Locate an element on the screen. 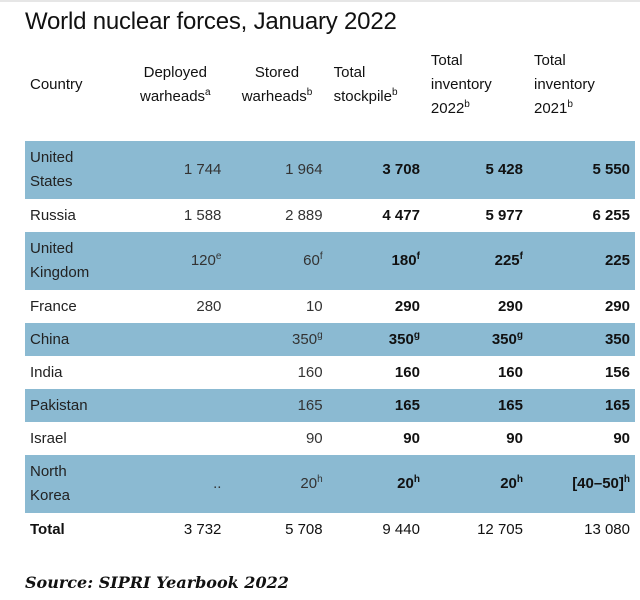 The width and height of the screenshot is (640, 600). table-row: India 160 160 160 156 is located at coordinates (330, 372).